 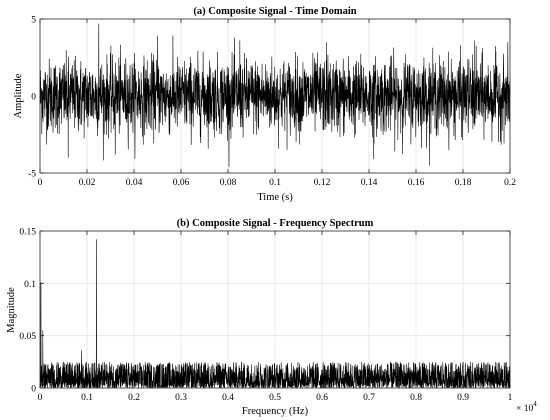 What do you see at coordinates (228, 183) in the screenshot?
I see `x-tick-label-a: 0.08` at bounding box center [228, 183].